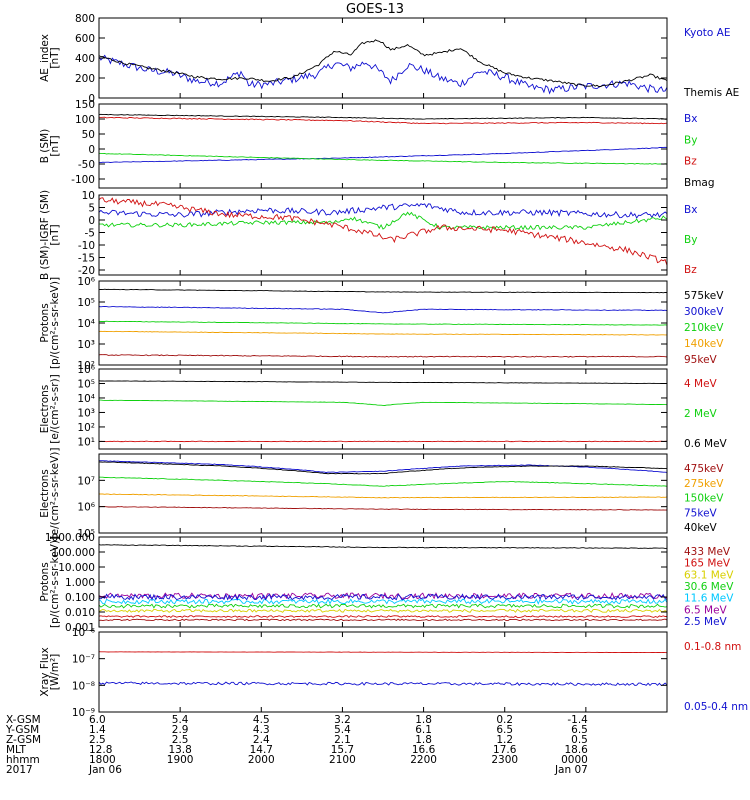 Image resolution: width=750 pixels, height=800 pixels. What do you see at coordinates (577, 720) in the screenshot?
I see `orbit-cell: -1.4` at bounding box center [577, 720].